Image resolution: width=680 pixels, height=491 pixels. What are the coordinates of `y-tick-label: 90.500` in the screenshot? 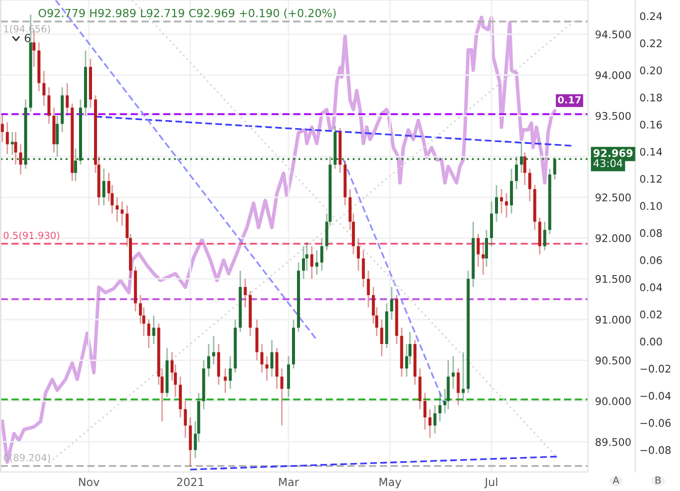 It's located at (613, 360).